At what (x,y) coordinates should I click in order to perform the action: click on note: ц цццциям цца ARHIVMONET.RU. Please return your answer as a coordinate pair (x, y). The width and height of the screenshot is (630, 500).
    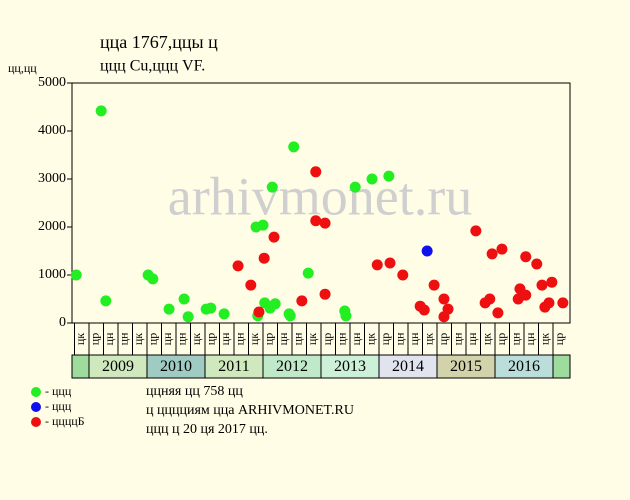
    Looking at the image, I should click on (250, 410).